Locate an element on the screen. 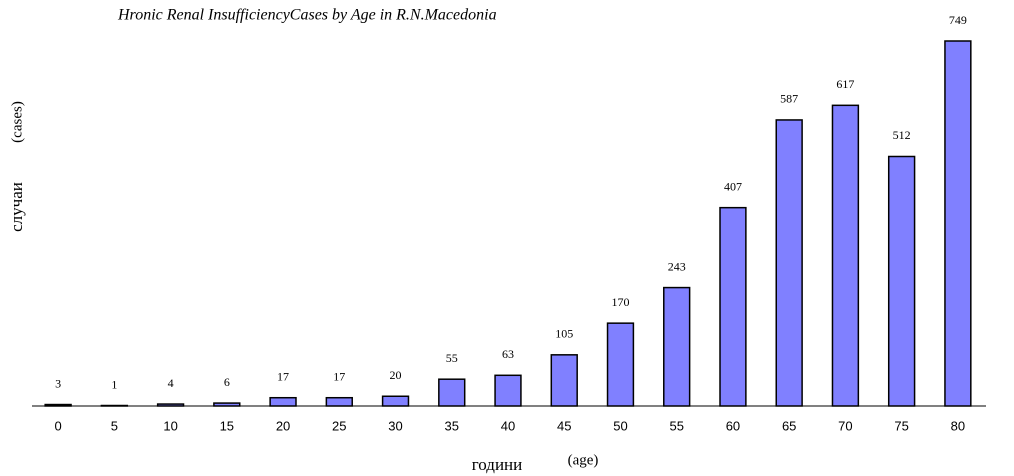  x-axis-label: години is located at coordinates (497, 464).